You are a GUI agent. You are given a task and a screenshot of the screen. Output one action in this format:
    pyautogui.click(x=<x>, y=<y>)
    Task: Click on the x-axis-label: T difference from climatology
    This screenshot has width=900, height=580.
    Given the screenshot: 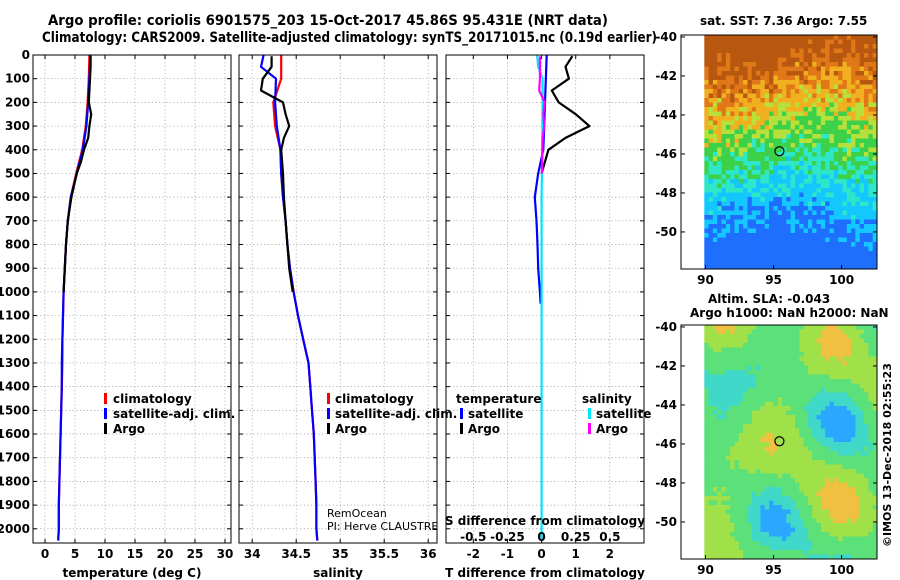 What is the action you would take?
    pyautogui.click(x=545, y=573)
    